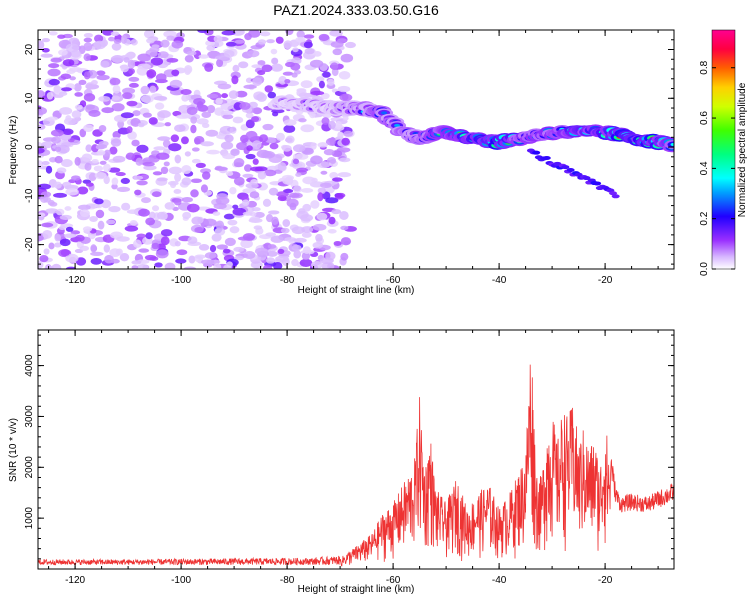  I want to click on heatmap-ridge-blob, so click(397, 125).